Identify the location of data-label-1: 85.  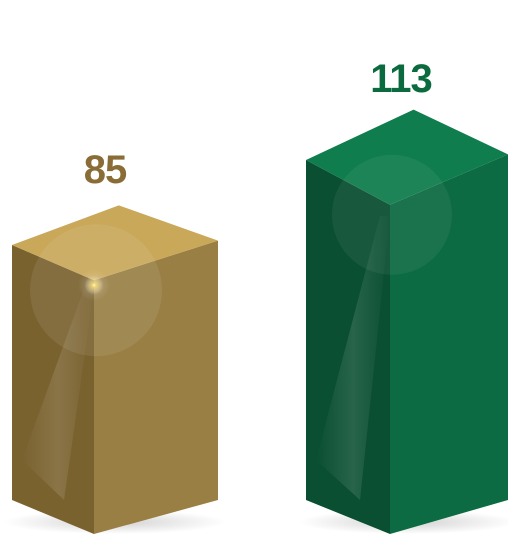
(105, 170).